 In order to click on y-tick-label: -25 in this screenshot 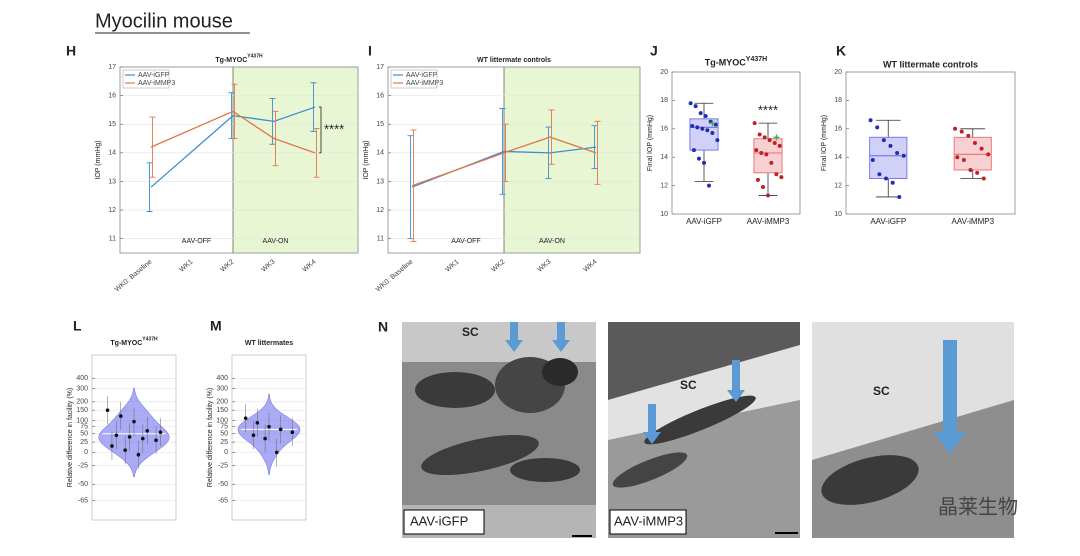, I will do `click(223, 465)`.